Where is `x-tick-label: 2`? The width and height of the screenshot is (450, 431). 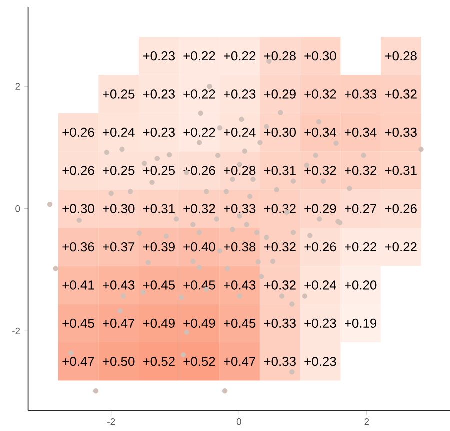
x-tick-label: 2 is located at coordinates (367, 422).